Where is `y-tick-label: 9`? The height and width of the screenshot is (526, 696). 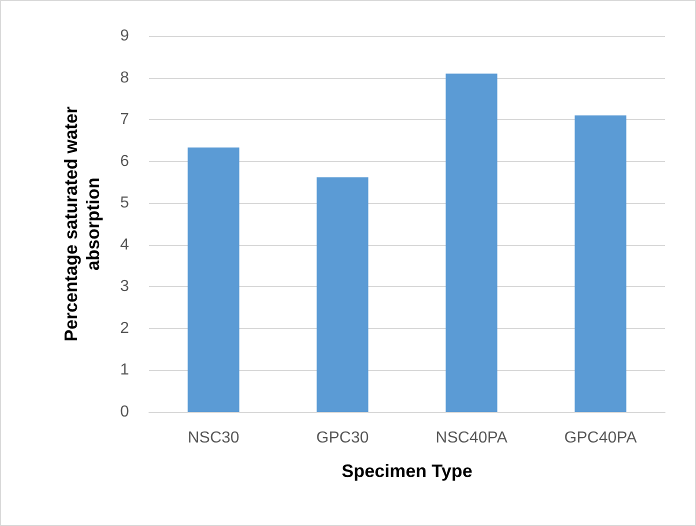
y-tick-label: 9 is located at coordinates (125, 36).